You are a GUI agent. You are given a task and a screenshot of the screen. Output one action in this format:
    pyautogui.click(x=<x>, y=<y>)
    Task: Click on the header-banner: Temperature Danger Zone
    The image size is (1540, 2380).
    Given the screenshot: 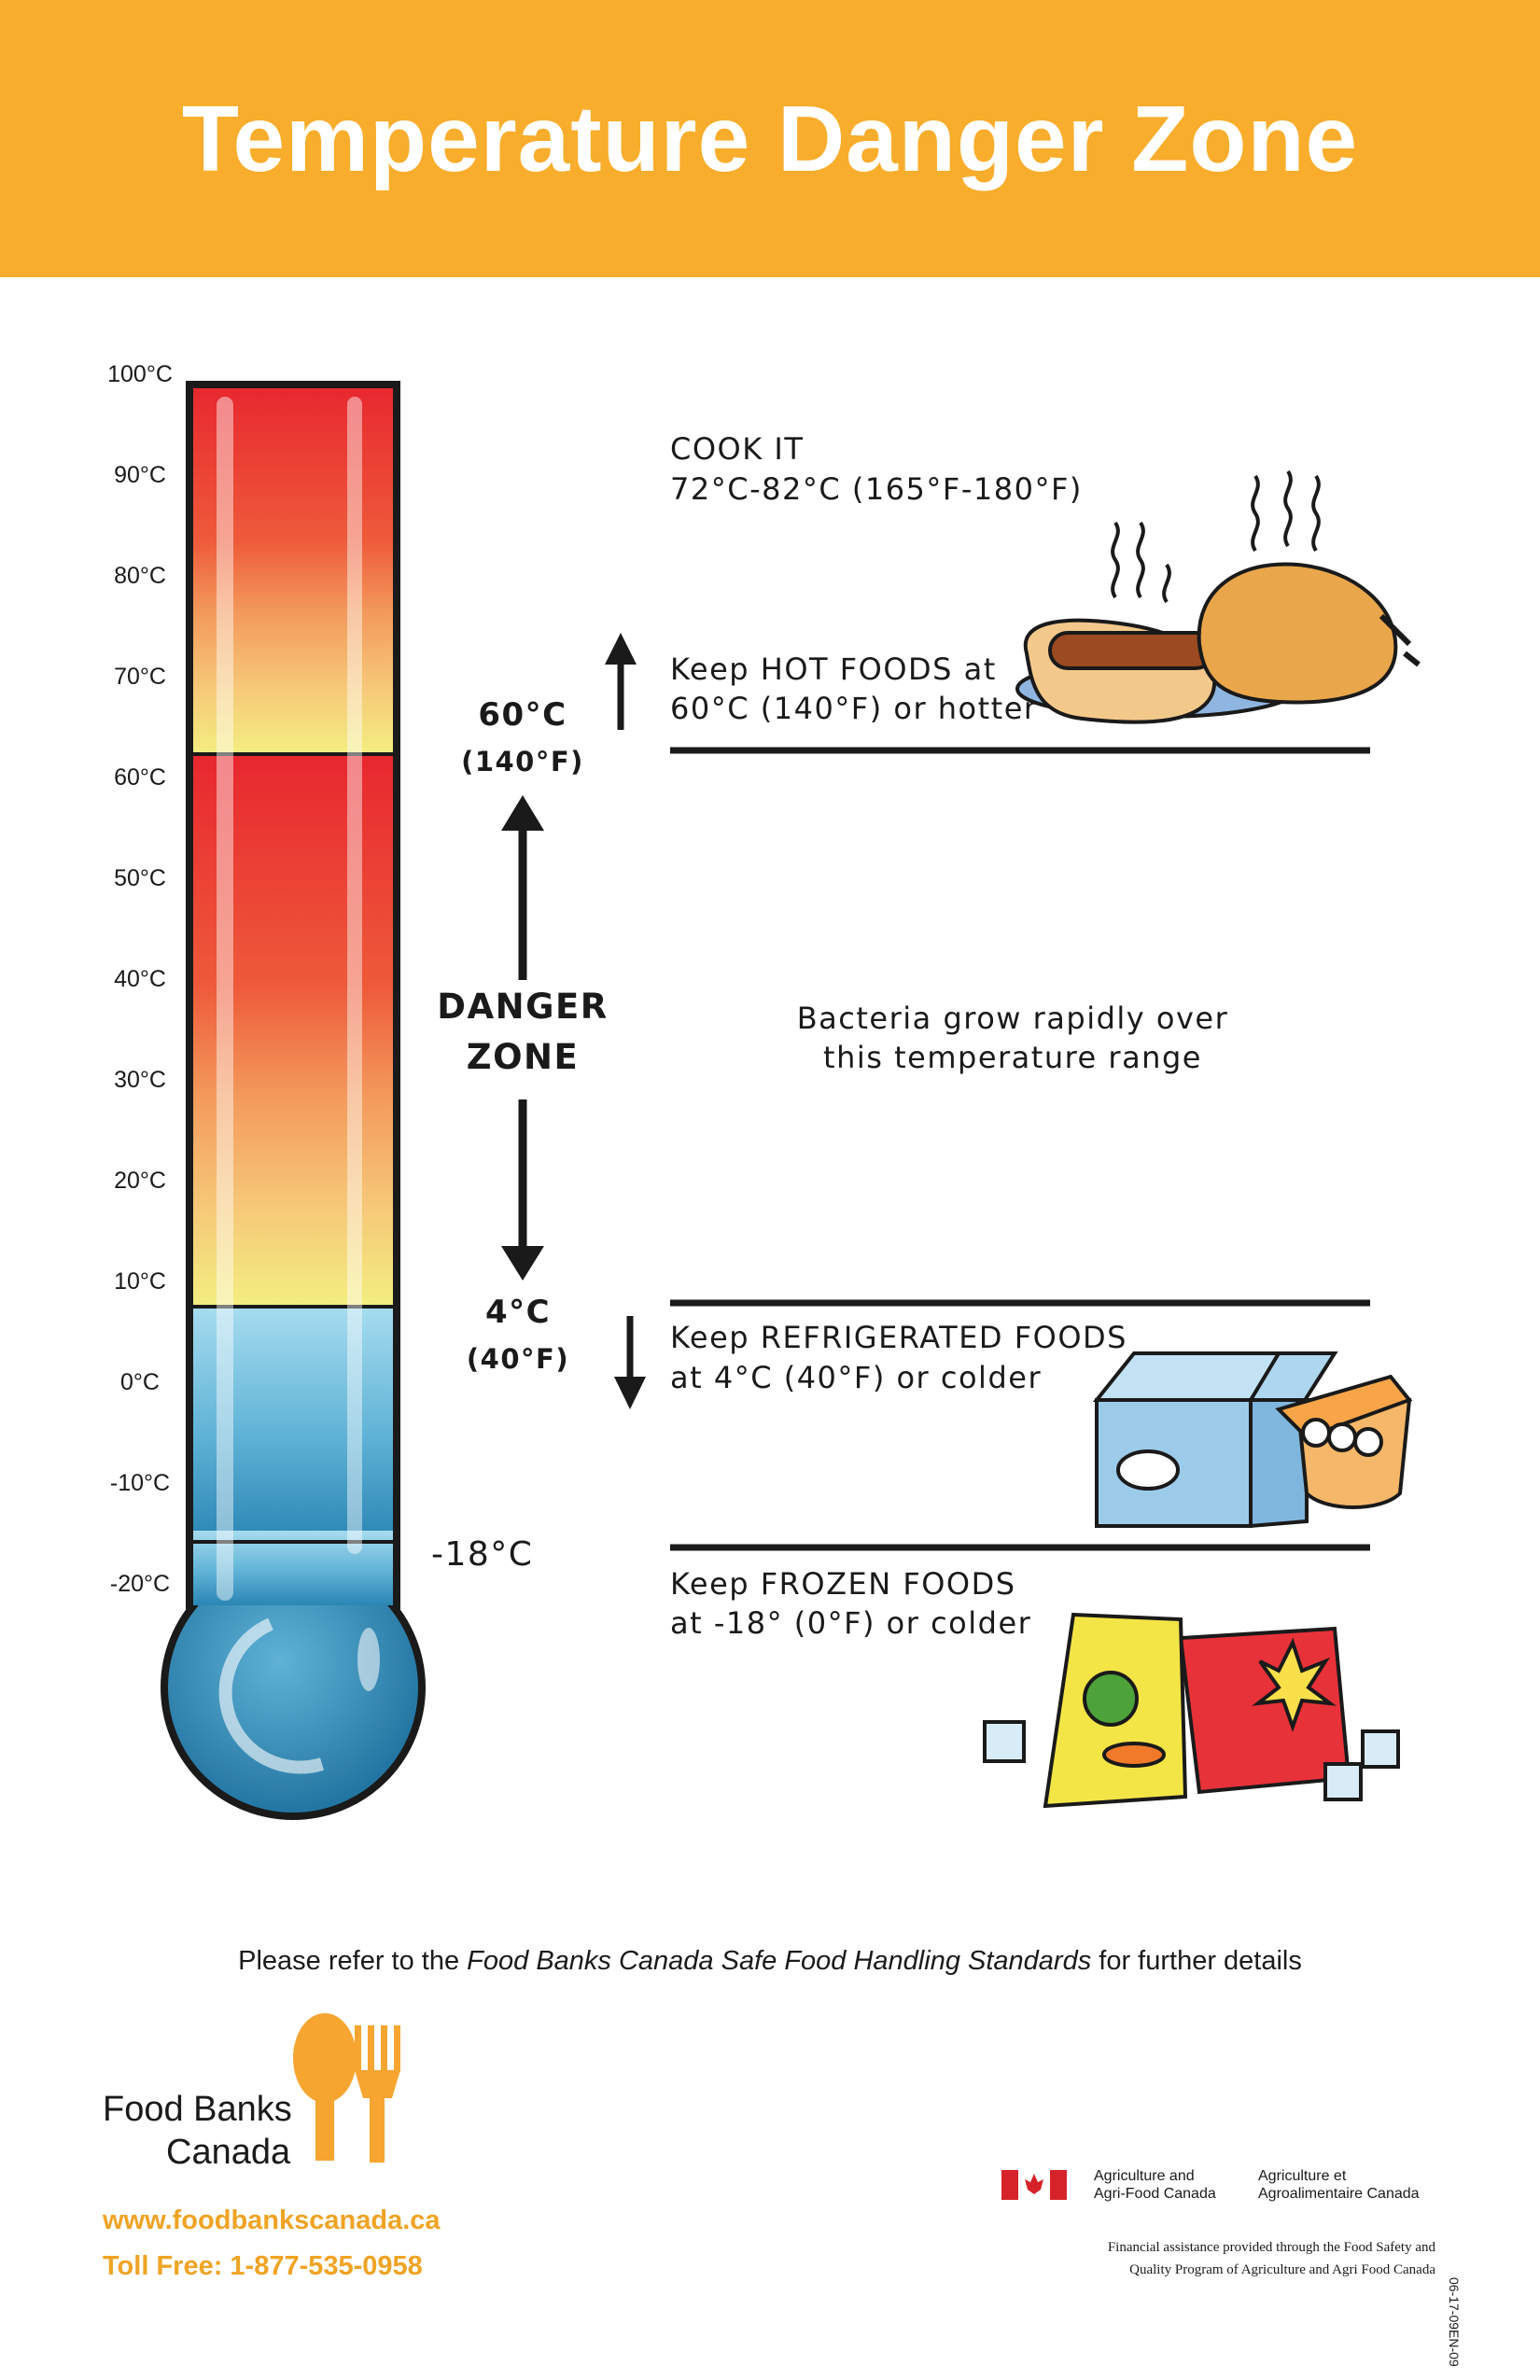 What is the action you would take?
    pyautogui.click(x=770, y=138)
    